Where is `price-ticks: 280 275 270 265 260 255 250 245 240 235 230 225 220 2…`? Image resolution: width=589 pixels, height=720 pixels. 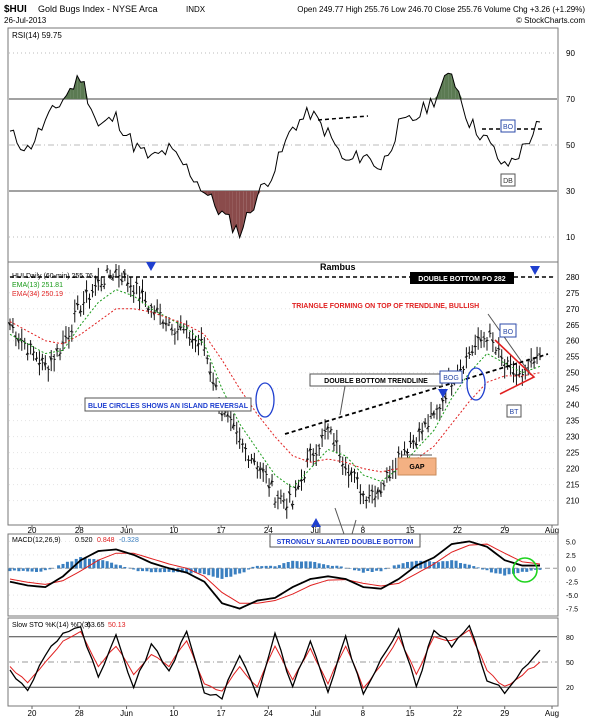
price-ticks: 280 275 270 265 260 255 250 245 240 235 230 225 220 2… is located at coordinates (573, 389).